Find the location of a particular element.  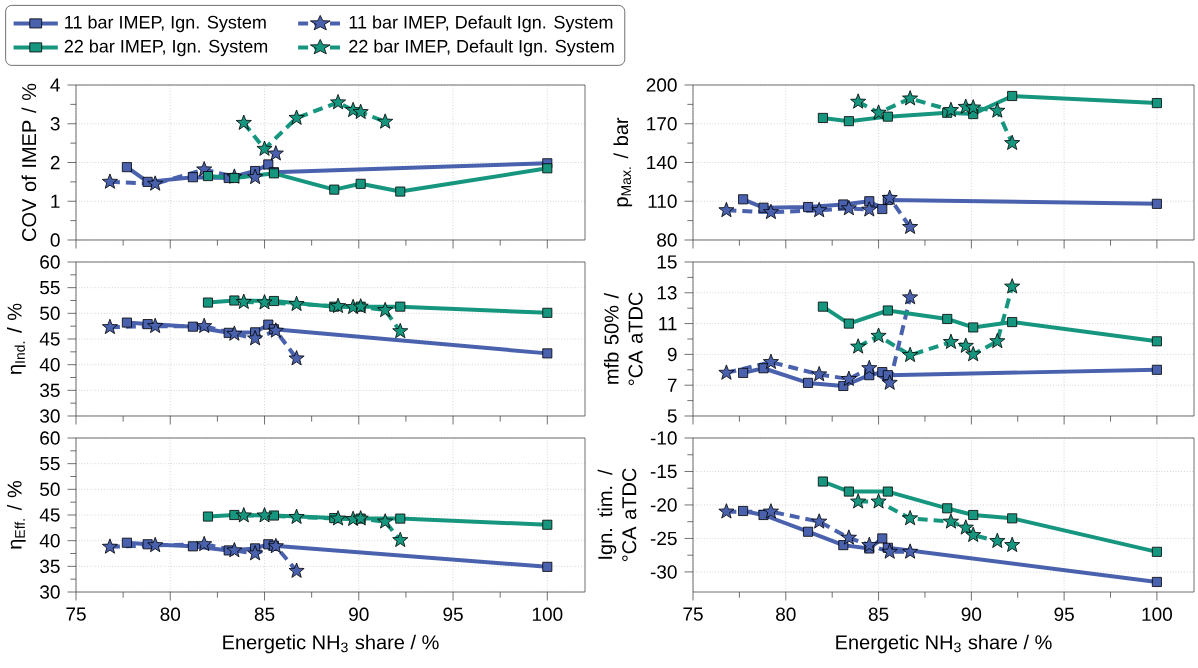

y-tick-label: 13 is located at coordinates (667, 293).